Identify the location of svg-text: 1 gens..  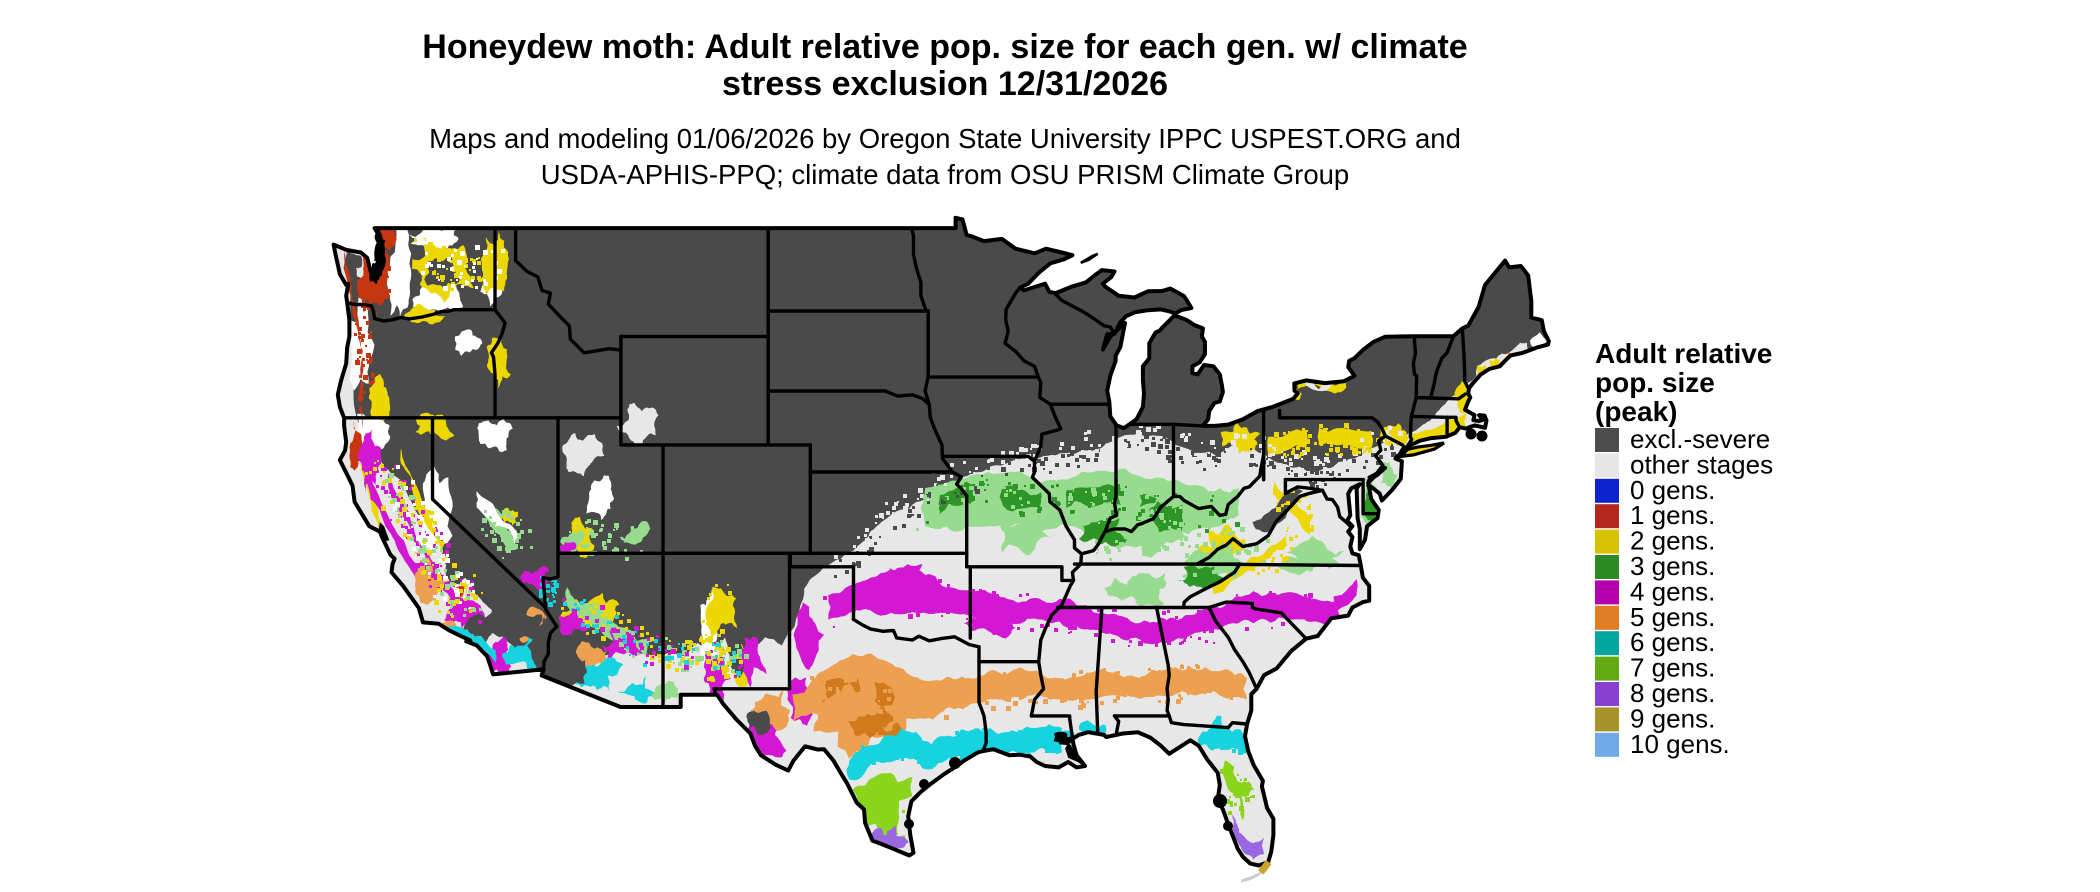
(1672, 515).